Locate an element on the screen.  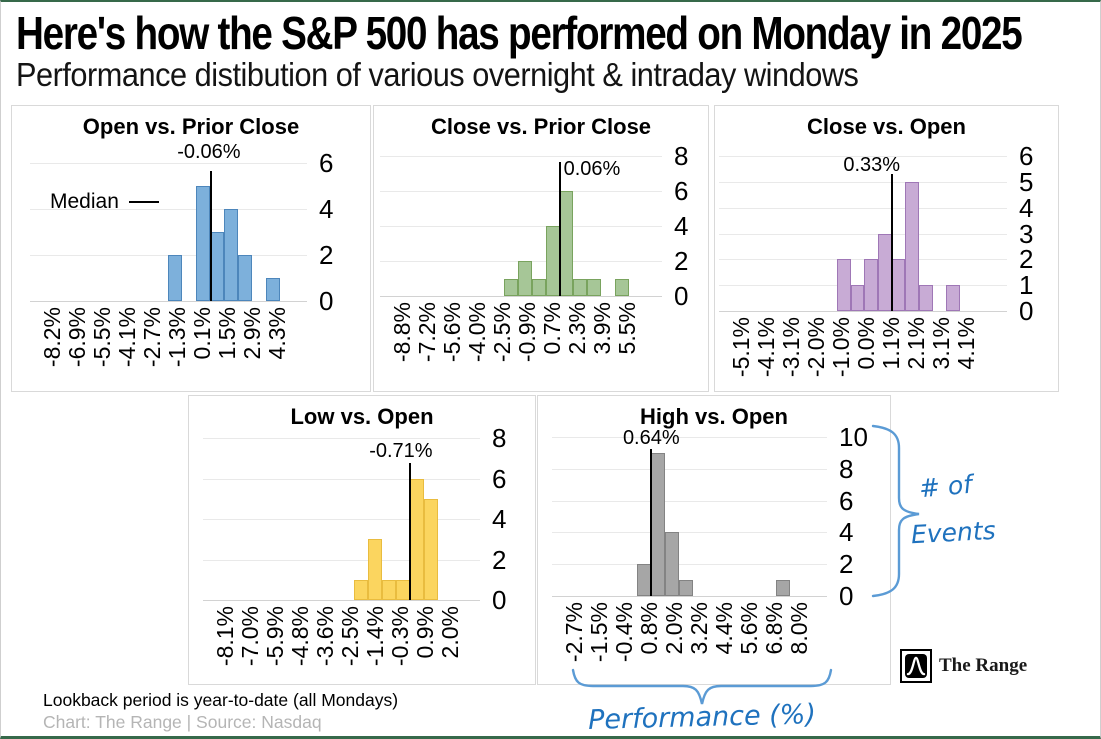
brand-name: The Range is located at coordinates (983, 665).